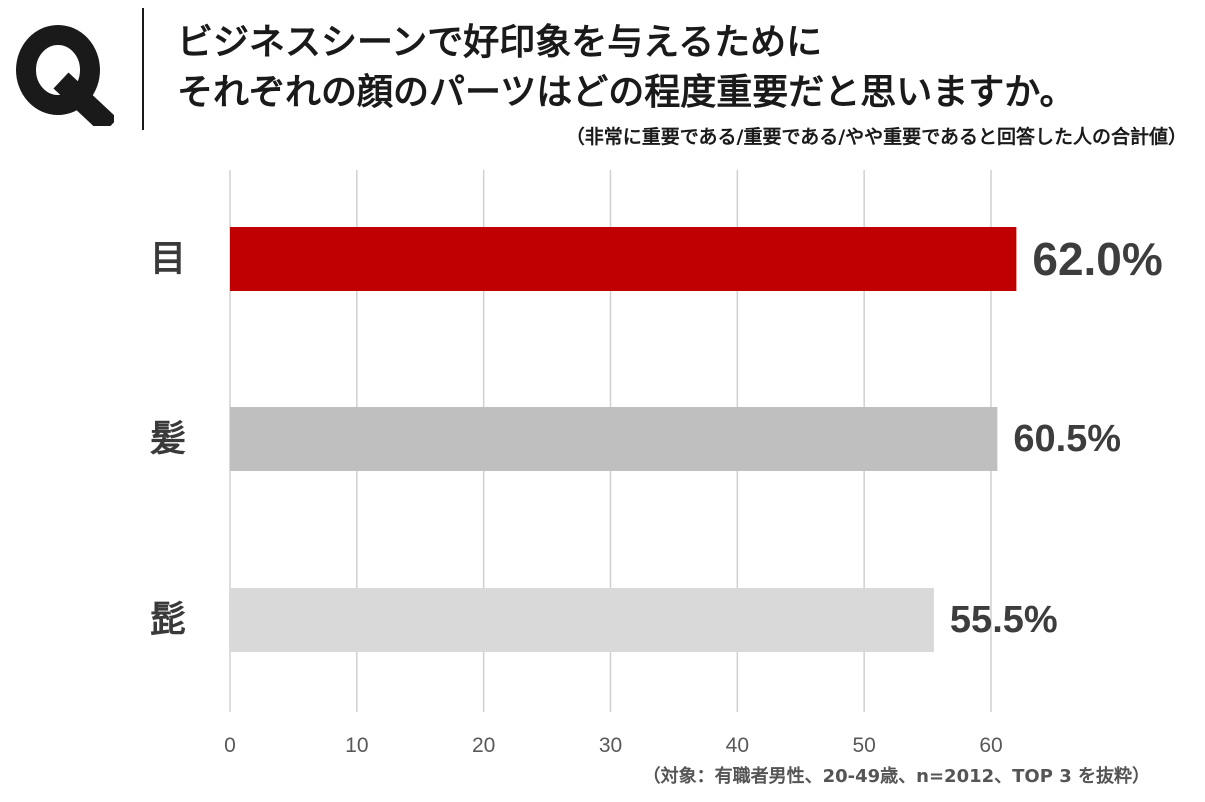 This screenshot has width=1205, height=802. What do you see at coordinates (1097, 259) in the screenshot?
I see `bar-value-label: 62.0%` at bounding box center [1097, 259].